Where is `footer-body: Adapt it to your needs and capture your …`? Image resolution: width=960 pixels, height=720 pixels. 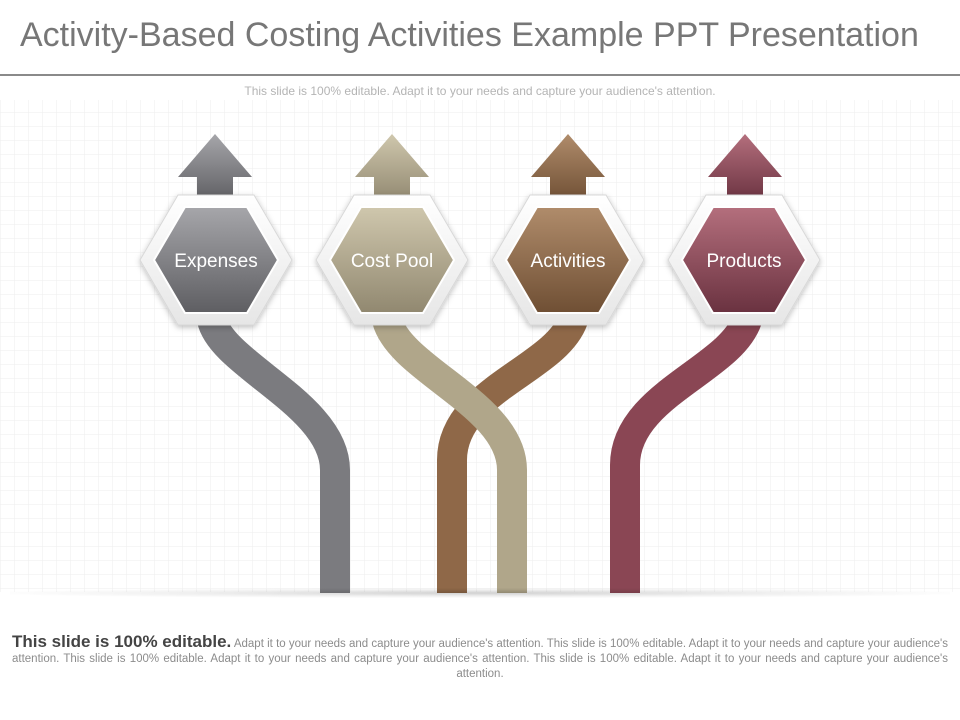 footer-body: Adapt it to your needs and capture your … is located at coordinates (480, 659).